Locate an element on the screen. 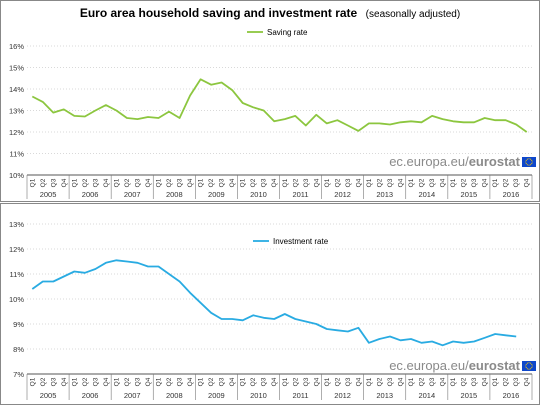 This screenshot has height=405, width=540. investment-branding-text: ec.europa.eu/eurostat is located at coordinates (454, 365).